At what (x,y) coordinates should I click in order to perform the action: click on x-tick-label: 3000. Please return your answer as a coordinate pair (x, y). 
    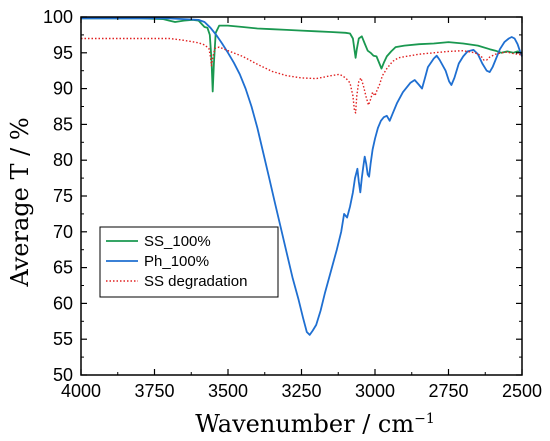
    Looking at the image, I should click on (375, 391).